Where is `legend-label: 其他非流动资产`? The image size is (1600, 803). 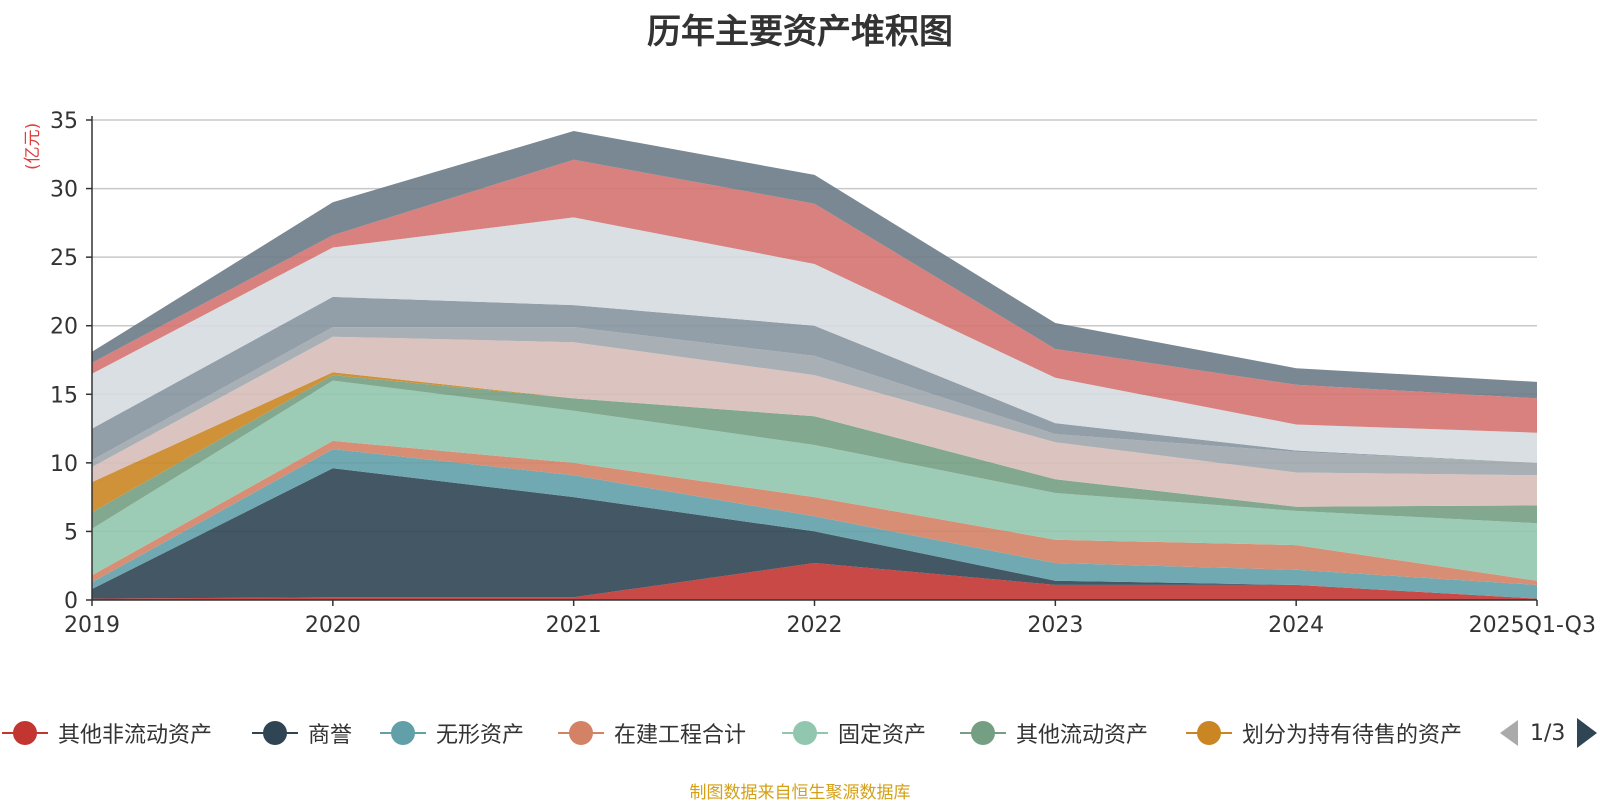
legend-label: 其他非流动资产 is located at coordinates (135, 735).